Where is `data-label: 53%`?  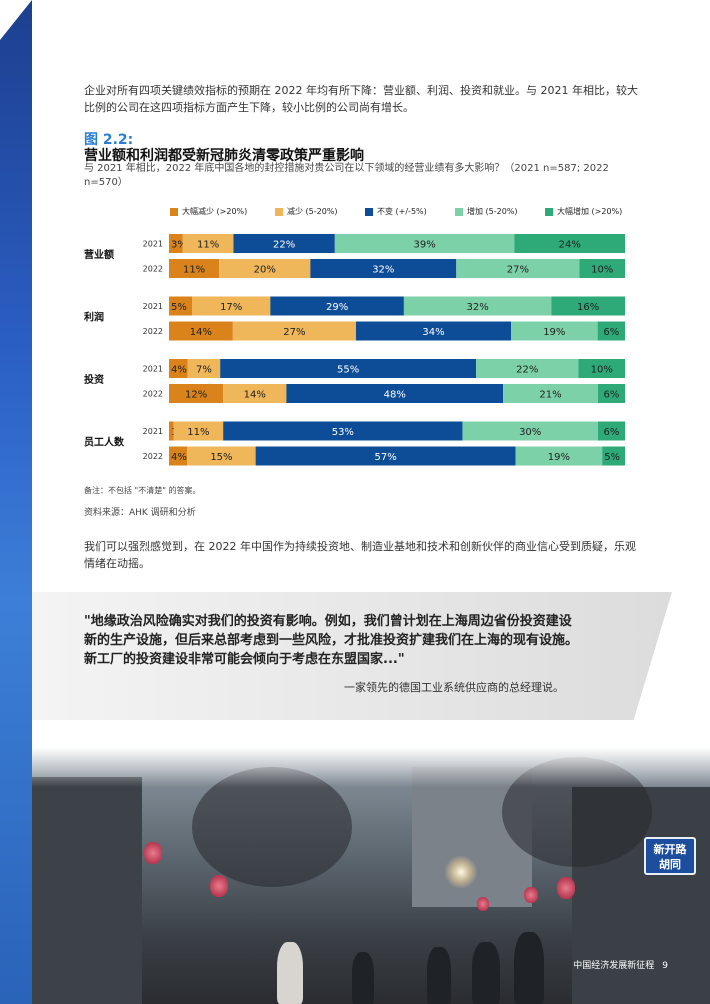
data-label: 53% is located at coordinates (343, 432).